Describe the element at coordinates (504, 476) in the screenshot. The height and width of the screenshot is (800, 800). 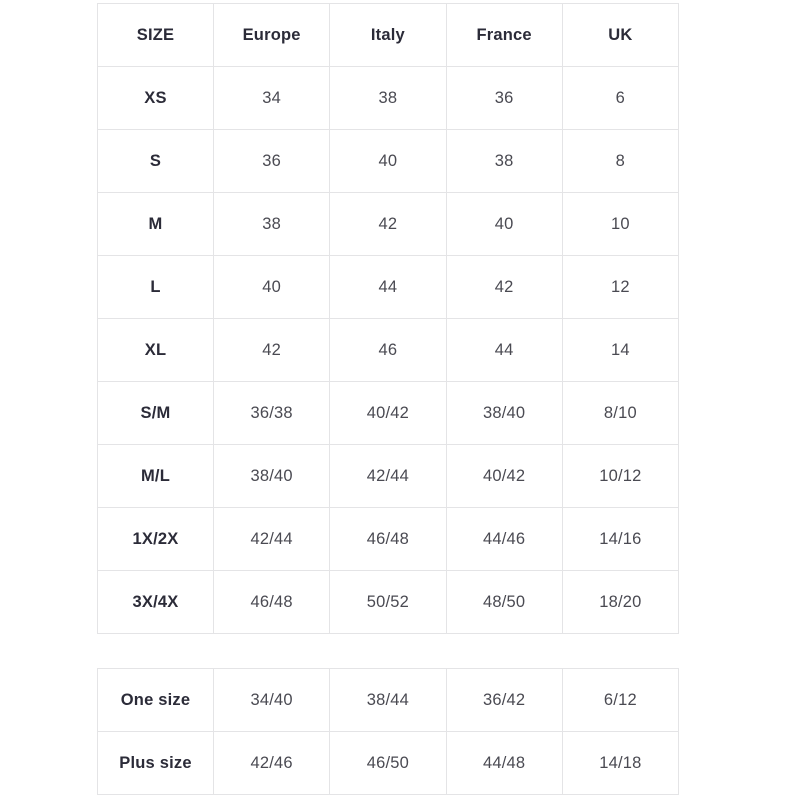
I see `cell-france: 40/42` at that location.